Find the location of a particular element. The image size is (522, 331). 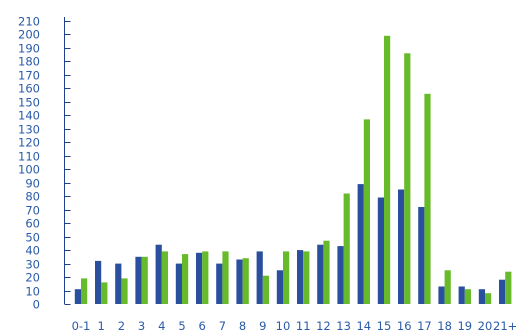

y-tick-label: 210 is located at coordinates (29, 22).